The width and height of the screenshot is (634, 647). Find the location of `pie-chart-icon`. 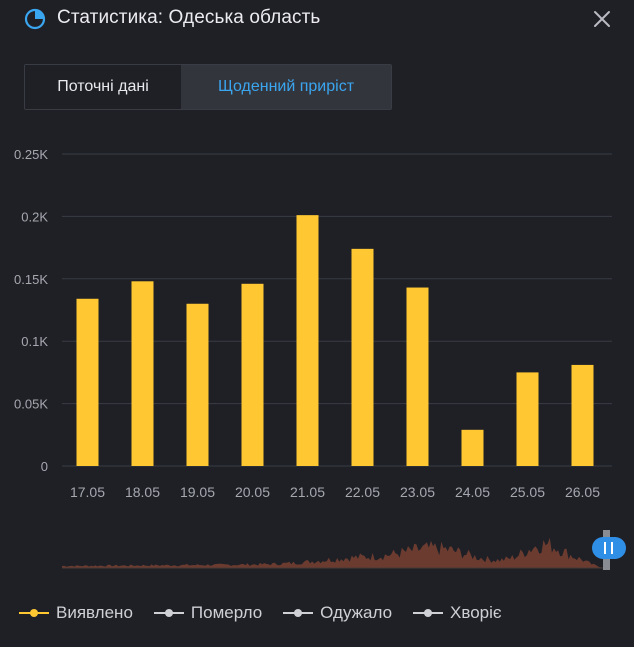

pie-chart-icon is located at coordinates (35, 19).